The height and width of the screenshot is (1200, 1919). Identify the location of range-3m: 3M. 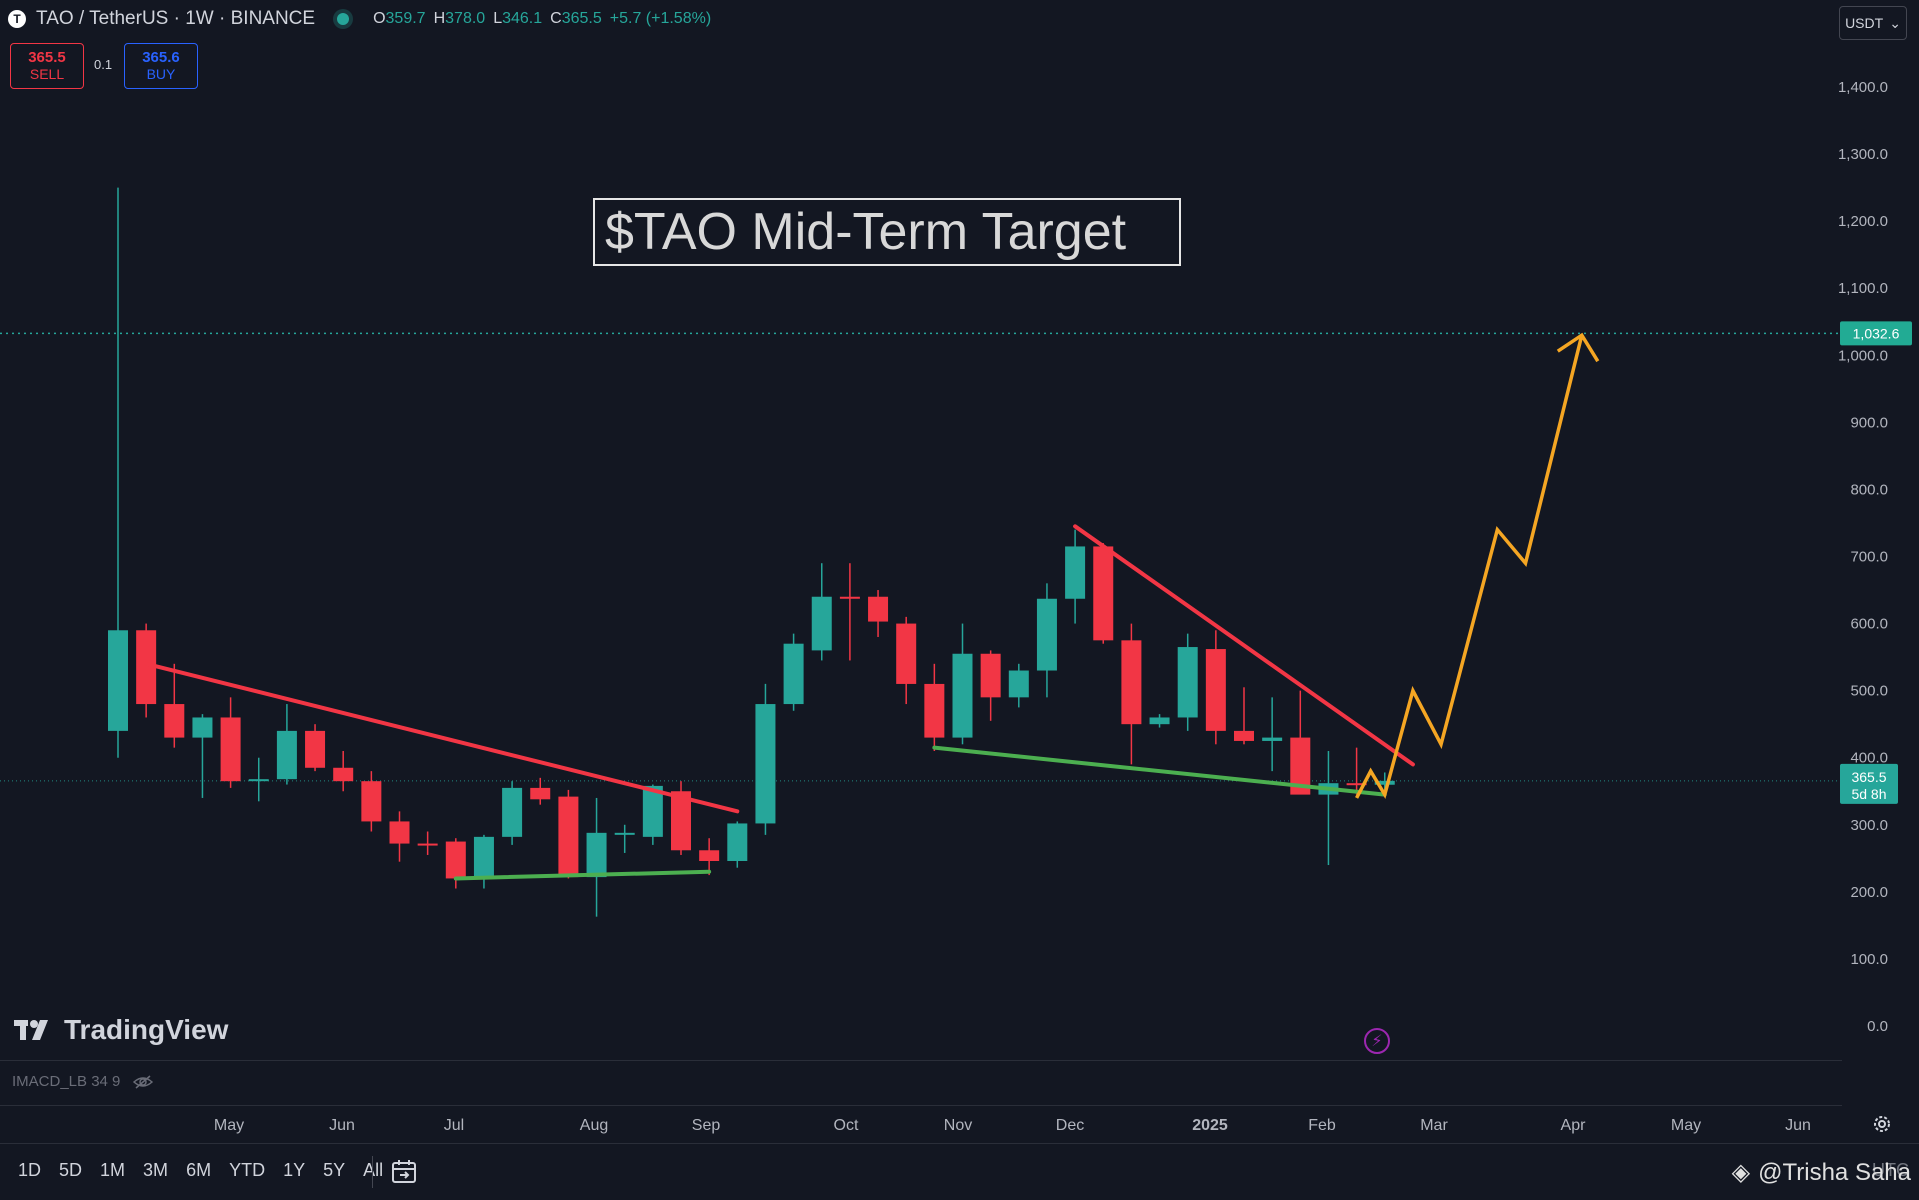
(156, 1170).